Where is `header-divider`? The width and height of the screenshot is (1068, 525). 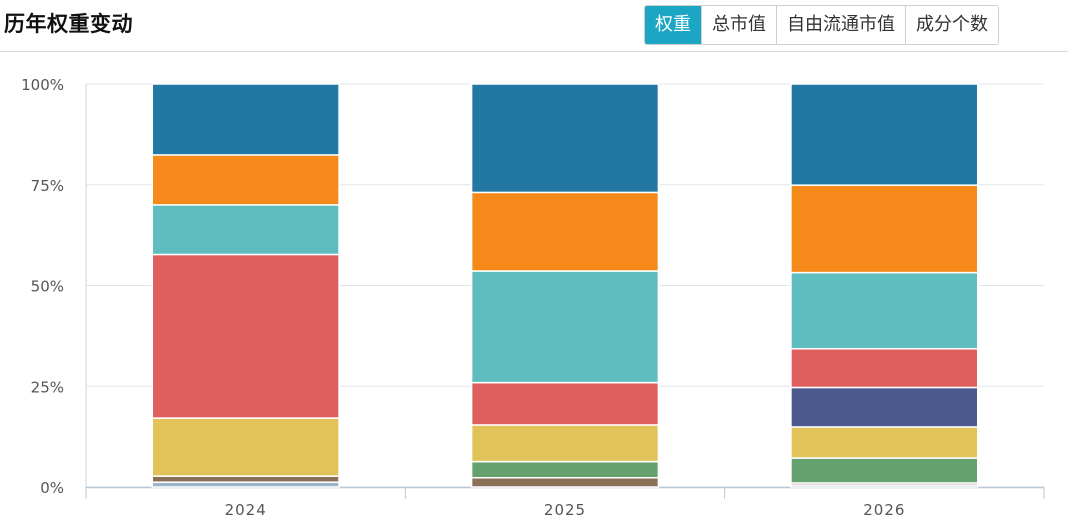 header-divider is located at coordinates (534, 51).